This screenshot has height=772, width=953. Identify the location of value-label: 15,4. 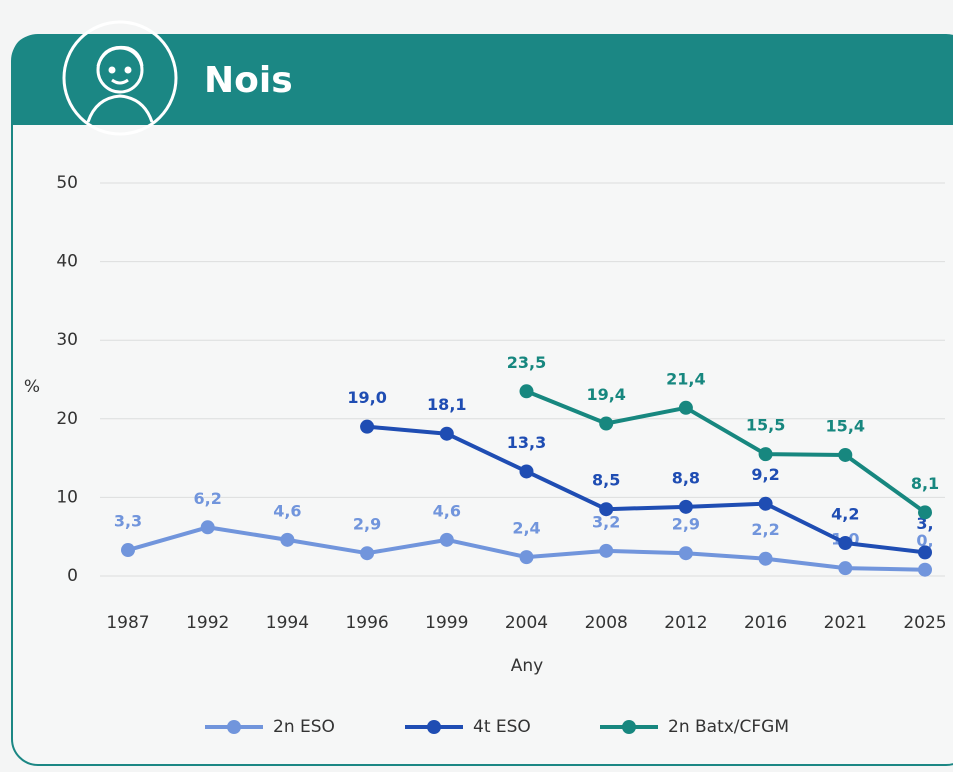
(845, 425).